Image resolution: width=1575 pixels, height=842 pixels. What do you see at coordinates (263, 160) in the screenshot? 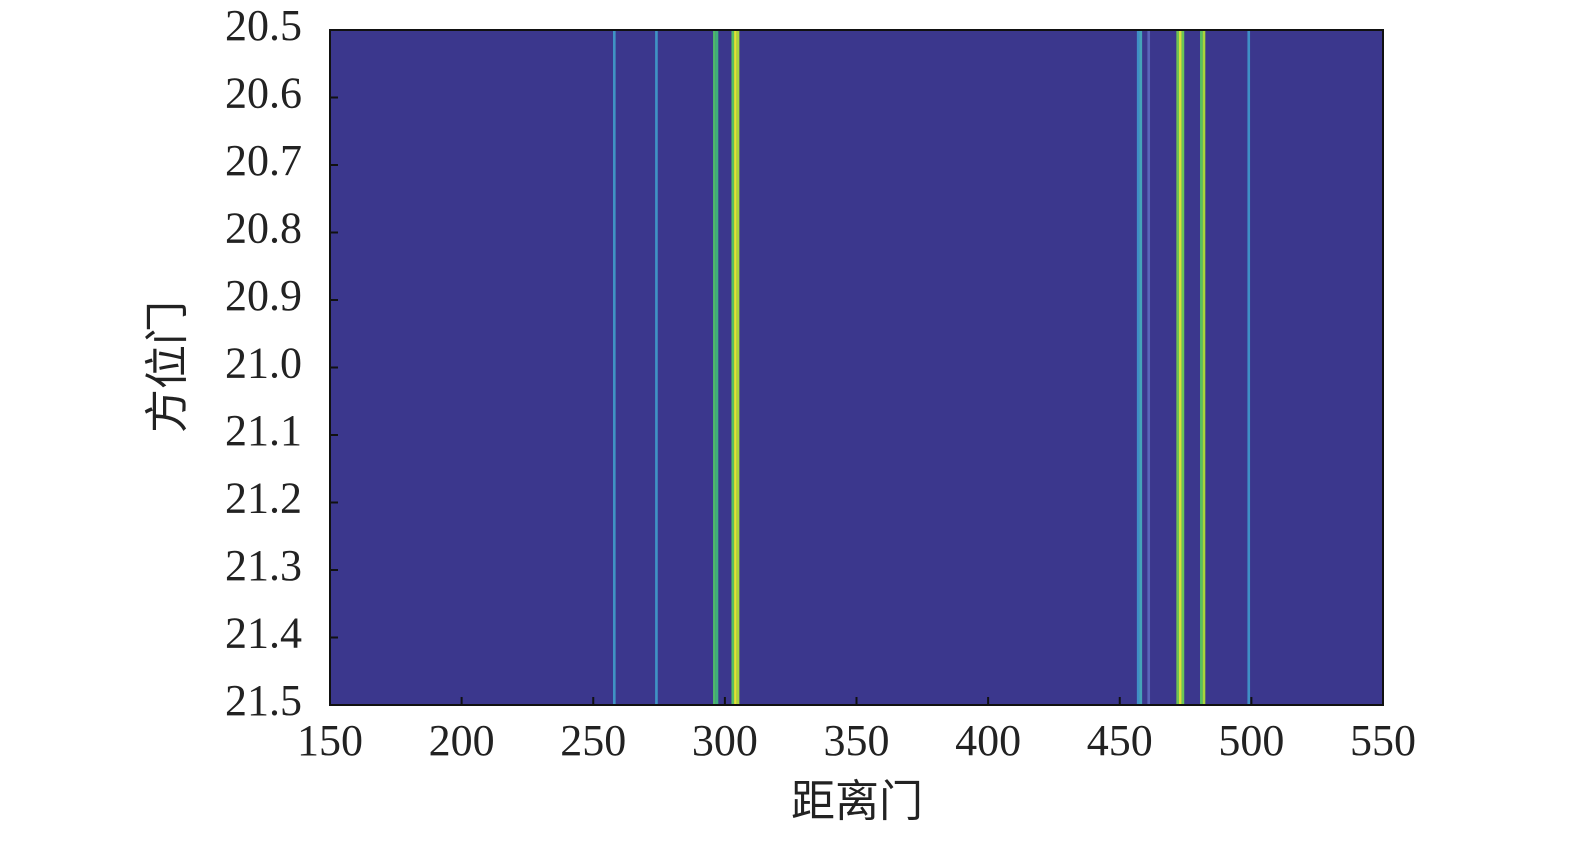
I see `y-tick-label: 20.7` at bounding box center [263, 160].